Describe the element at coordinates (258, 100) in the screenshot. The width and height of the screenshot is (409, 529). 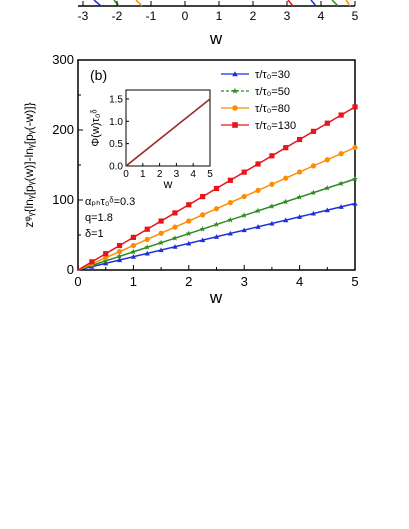
I see `legend: τ/τ₀=30 τ/τ₀=50 τ/τ₀=80 τ/τ₀=130` at that location.